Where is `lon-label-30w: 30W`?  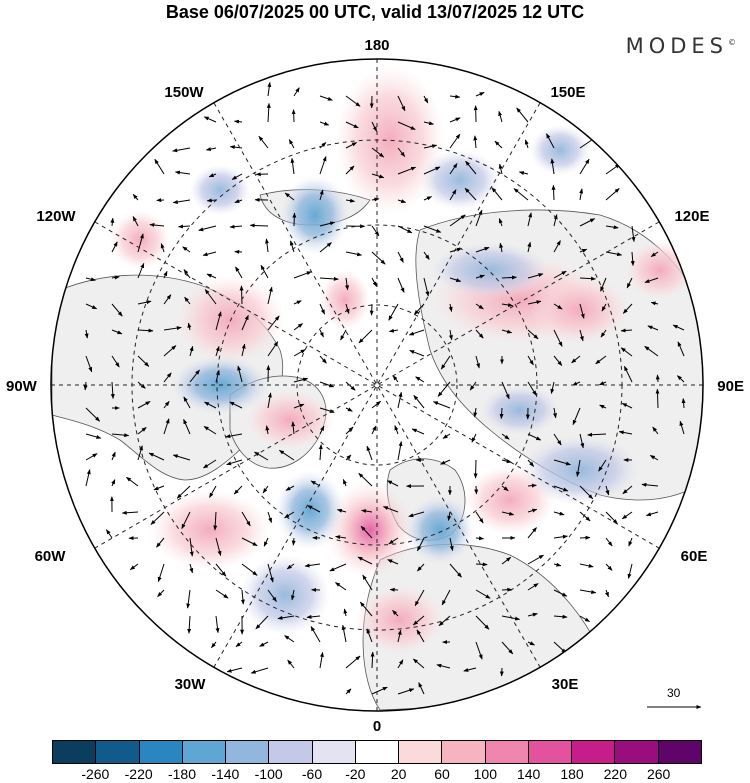
lon-label-30w: 30W is located at coordinates (191, 684).